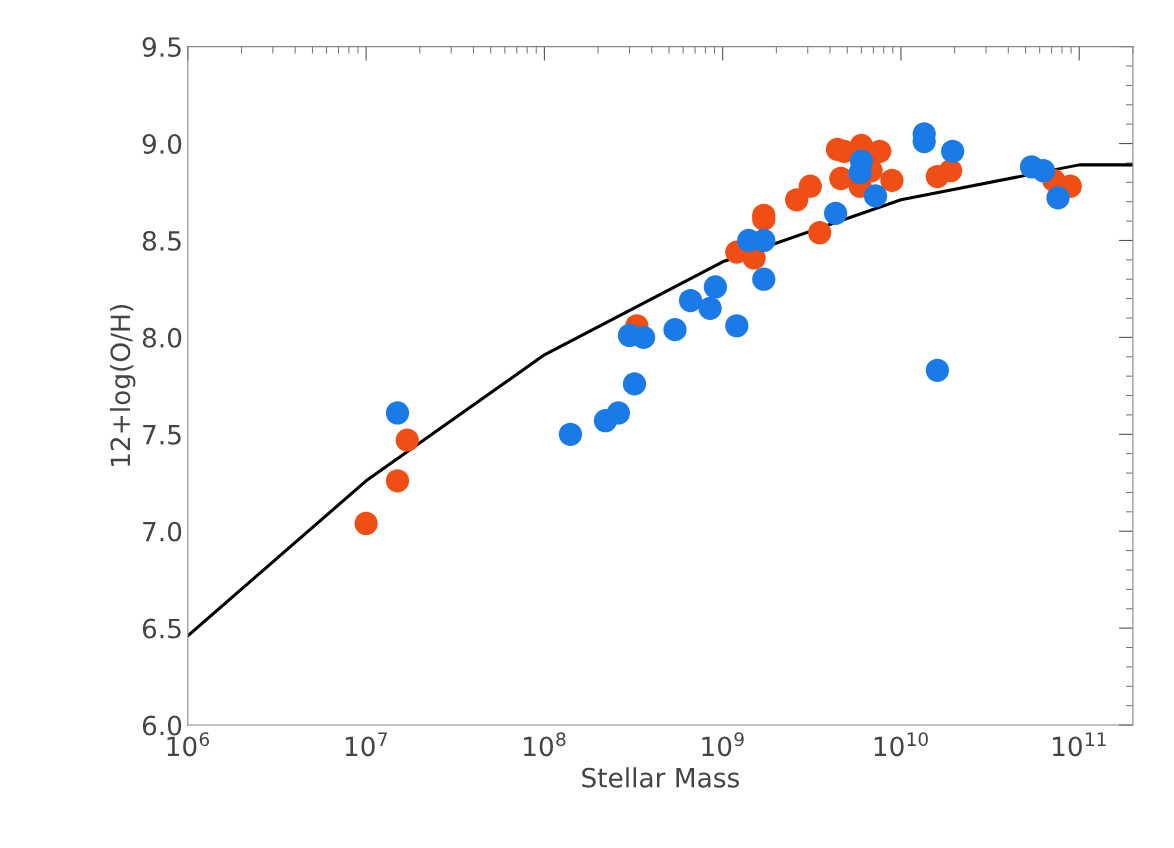  What do you see at coordinates (545, 744) in the screenshot?
I see `x-tick-label: 10$^{8}$` at bounding box center [545, 744].